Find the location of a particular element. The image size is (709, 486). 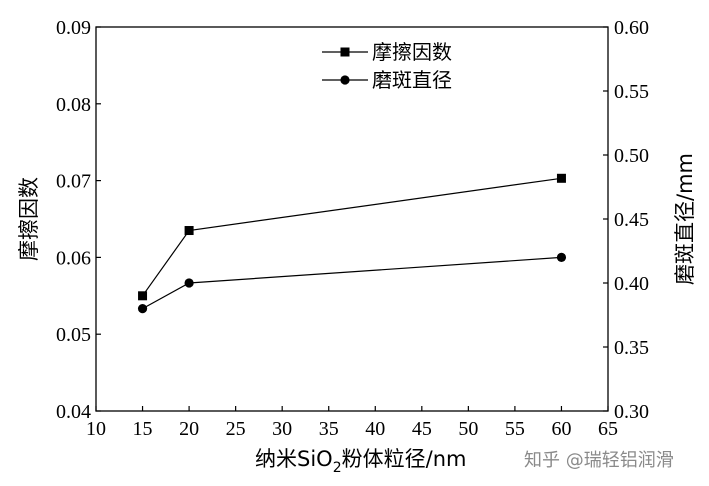

legend-circle-marker is located at coordinates (345, 80).